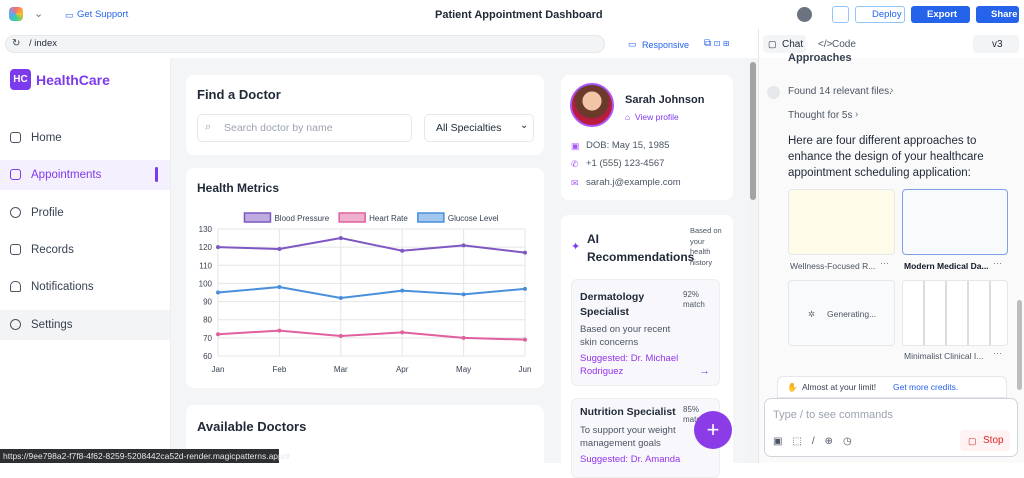 The height and width of the screenshot is (478, 1024). I want to click on home-icon, so click(15, 137).